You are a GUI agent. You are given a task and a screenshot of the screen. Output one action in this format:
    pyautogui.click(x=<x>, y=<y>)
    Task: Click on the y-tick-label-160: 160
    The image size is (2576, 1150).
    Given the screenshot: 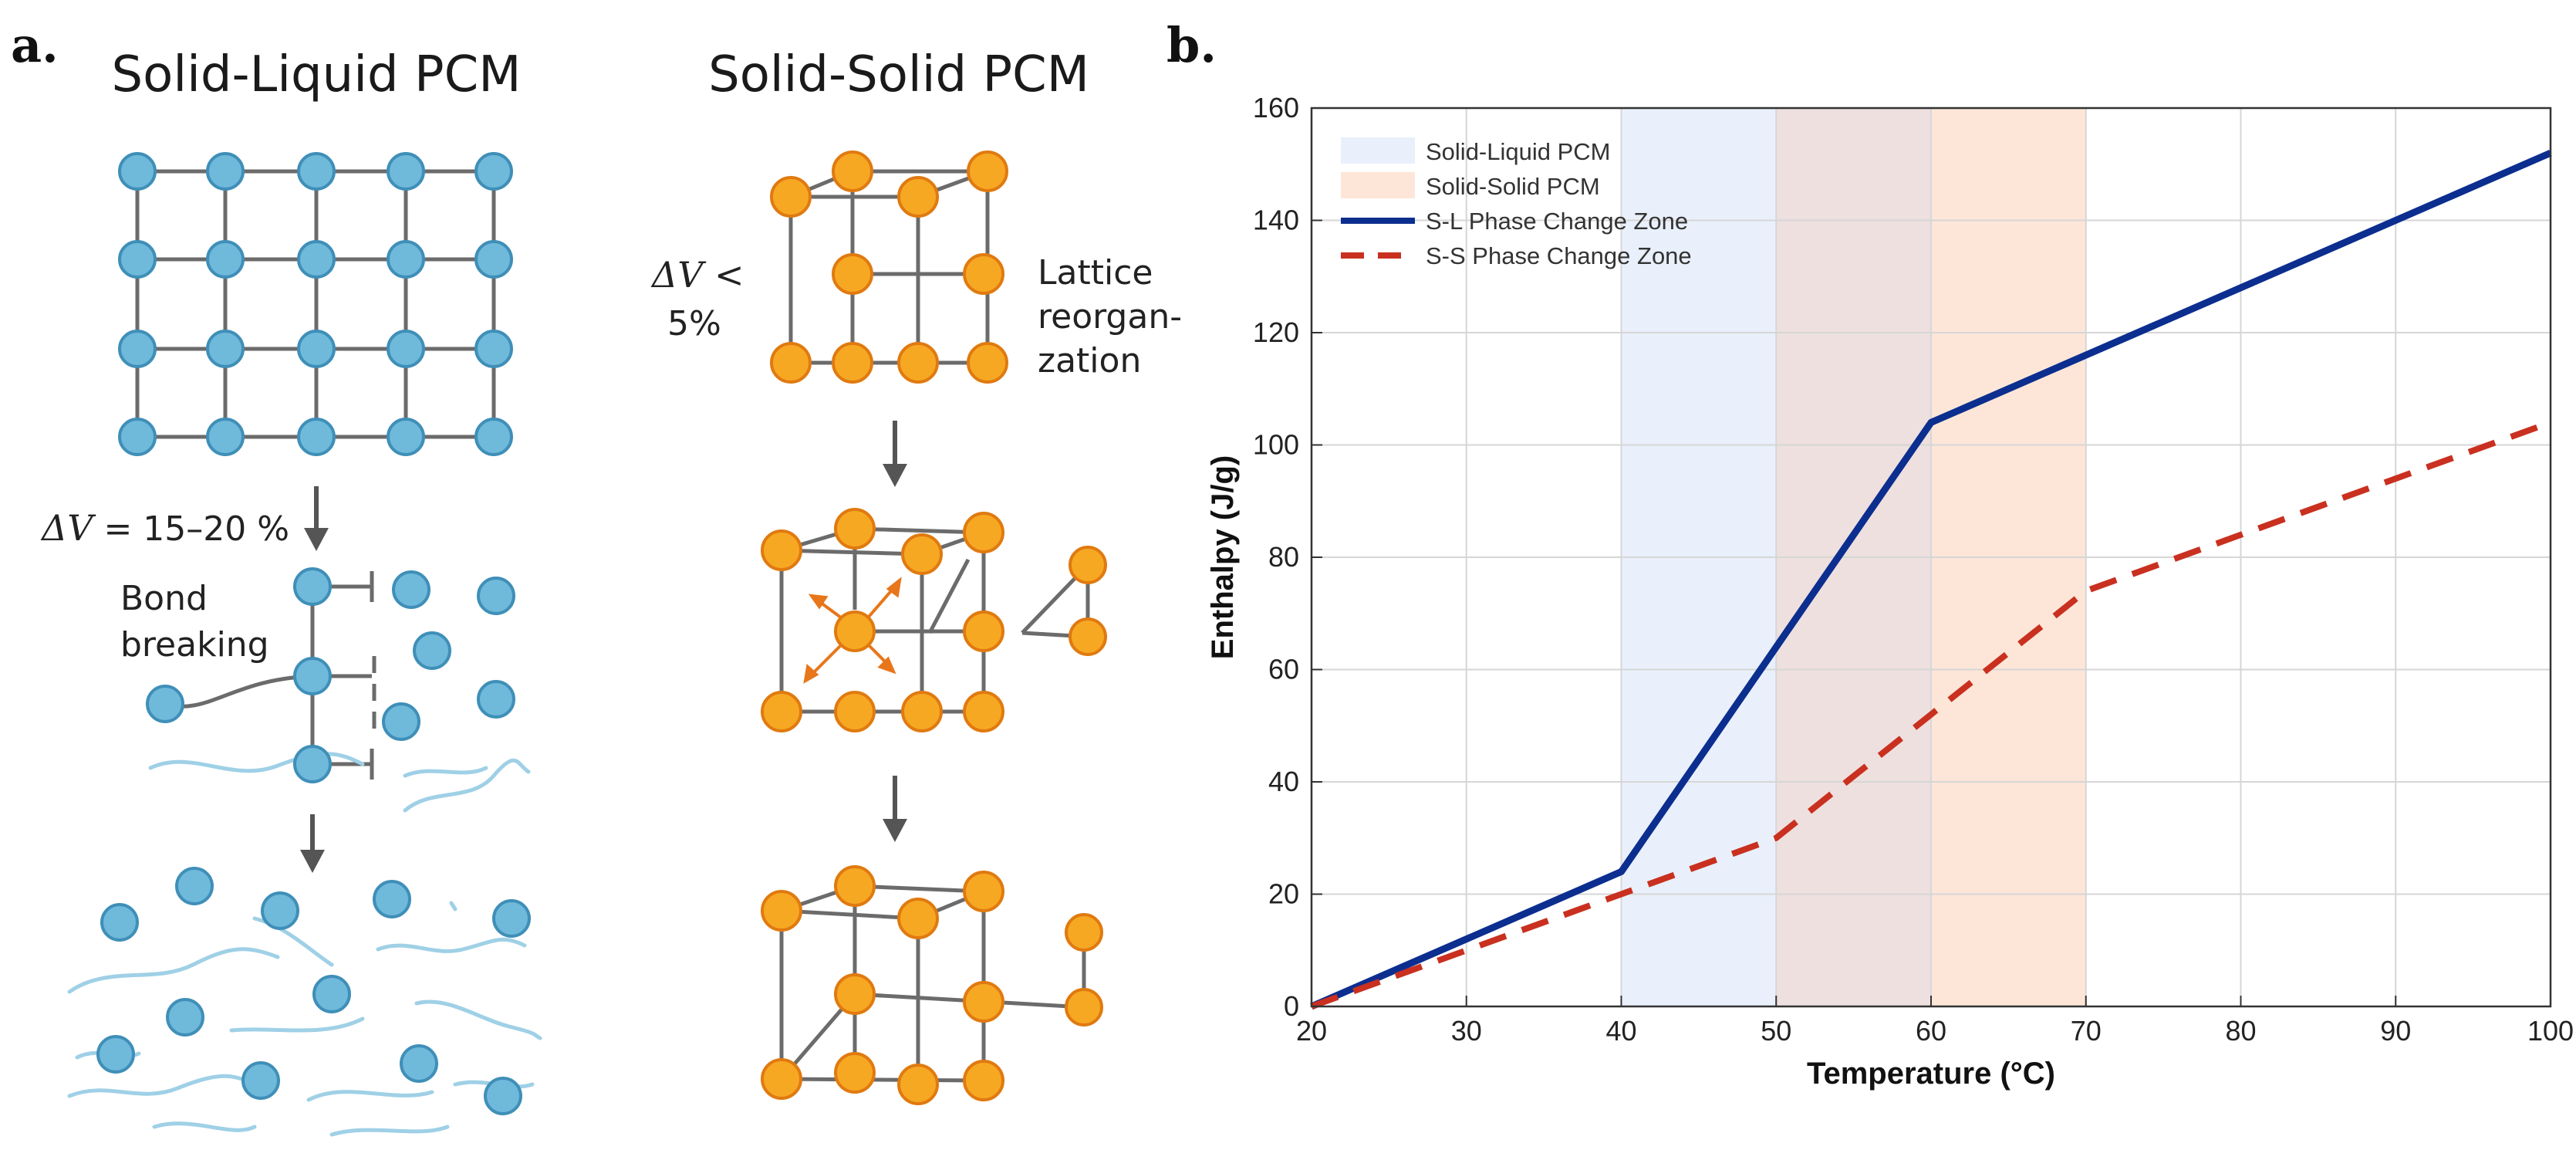 What is the action you would take?
    pyautogui.click(x=1276, y=108)
    